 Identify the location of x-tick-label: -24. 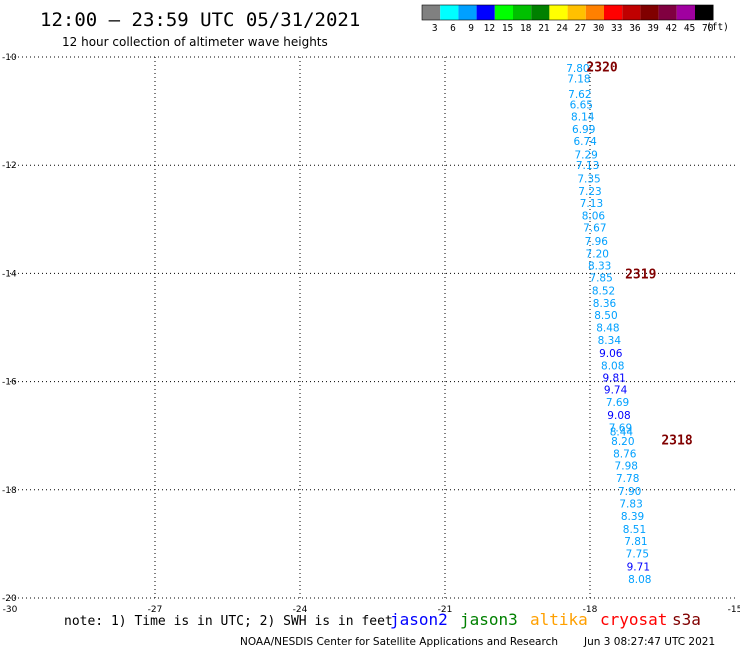
(300, 610).